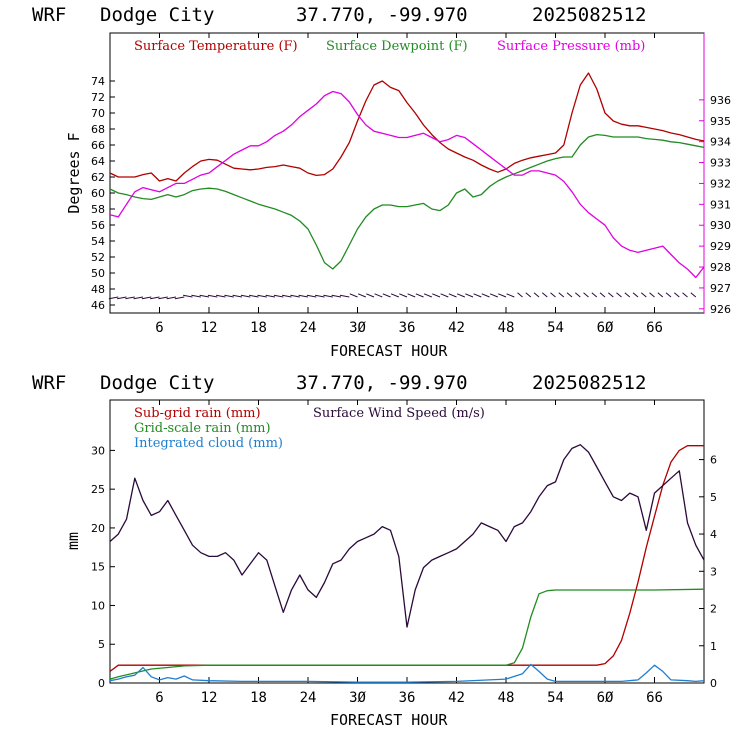 The width and height of the screenshot is (740, 740). I want to click on x-tick-label: 54, so click(555, 698).